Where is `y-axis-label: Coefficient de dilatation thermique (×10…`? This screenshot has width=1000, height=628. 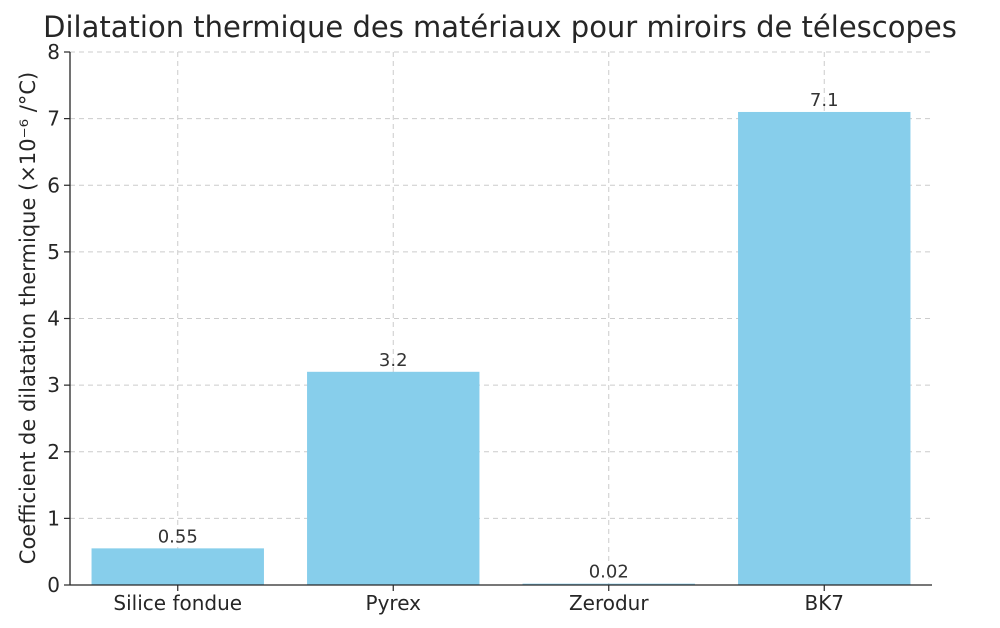 y-axis-label: Coefficient de dilatation thermique (×10… is located at coordinates (28, 318).